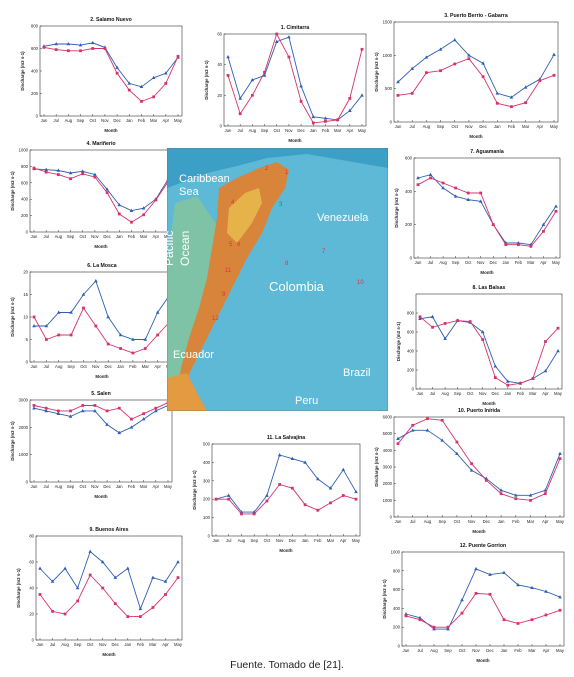  What do you see at coordinates (207, 480) in the screenshot?
I see `y-tick-label: 300` at bounding box center [207, 480].